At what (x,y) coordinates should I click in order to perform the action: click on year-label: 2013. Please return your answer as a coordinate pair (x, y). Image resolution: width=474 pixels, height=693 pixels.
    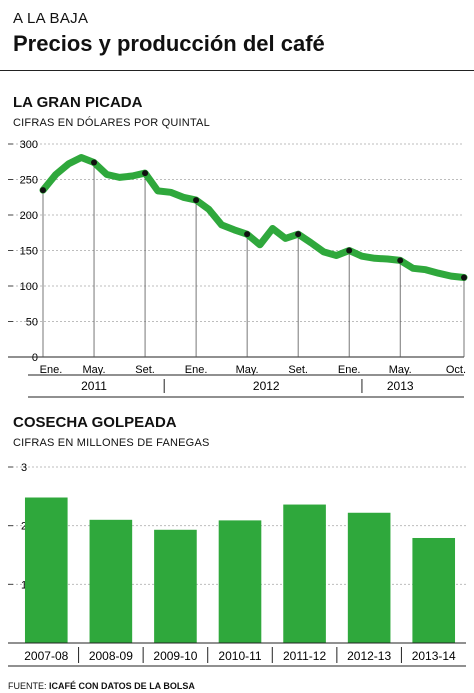
    Looking at the image, I should click on (400, 386).